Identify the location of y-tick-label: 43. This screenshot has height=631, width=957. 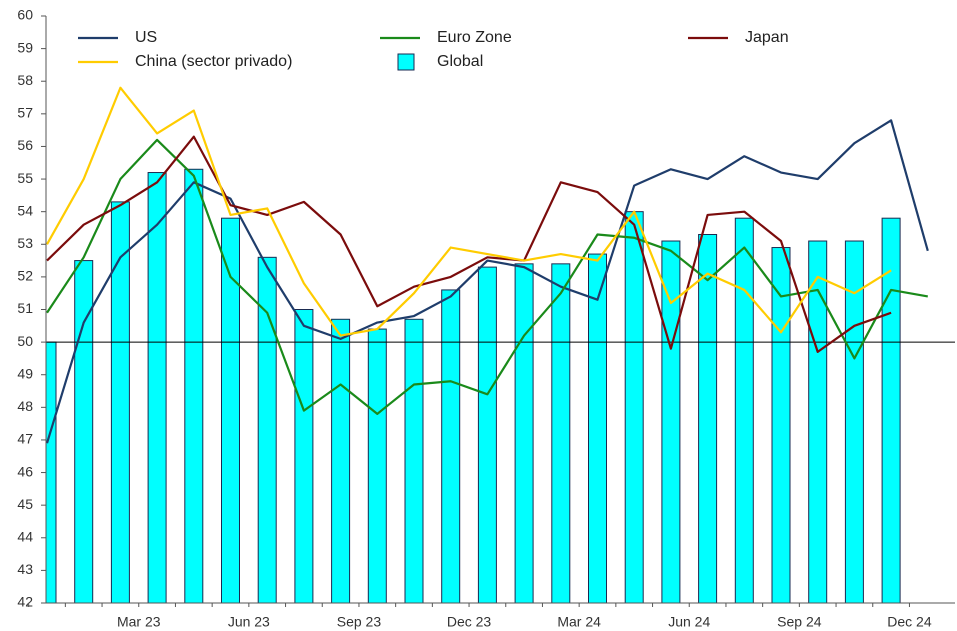
(25, 569).